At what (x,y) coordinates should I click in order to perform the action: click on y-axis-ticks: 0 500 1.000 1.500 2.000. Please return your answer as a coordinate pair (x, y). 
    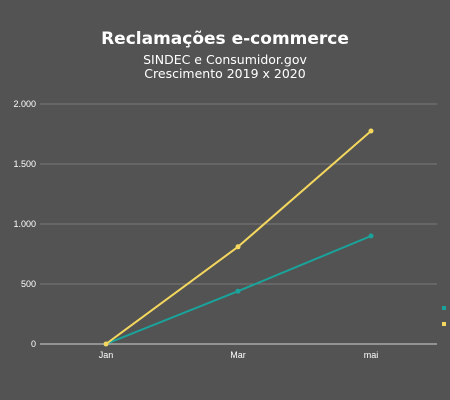
    Looking at the image, I should click on (24, 224).